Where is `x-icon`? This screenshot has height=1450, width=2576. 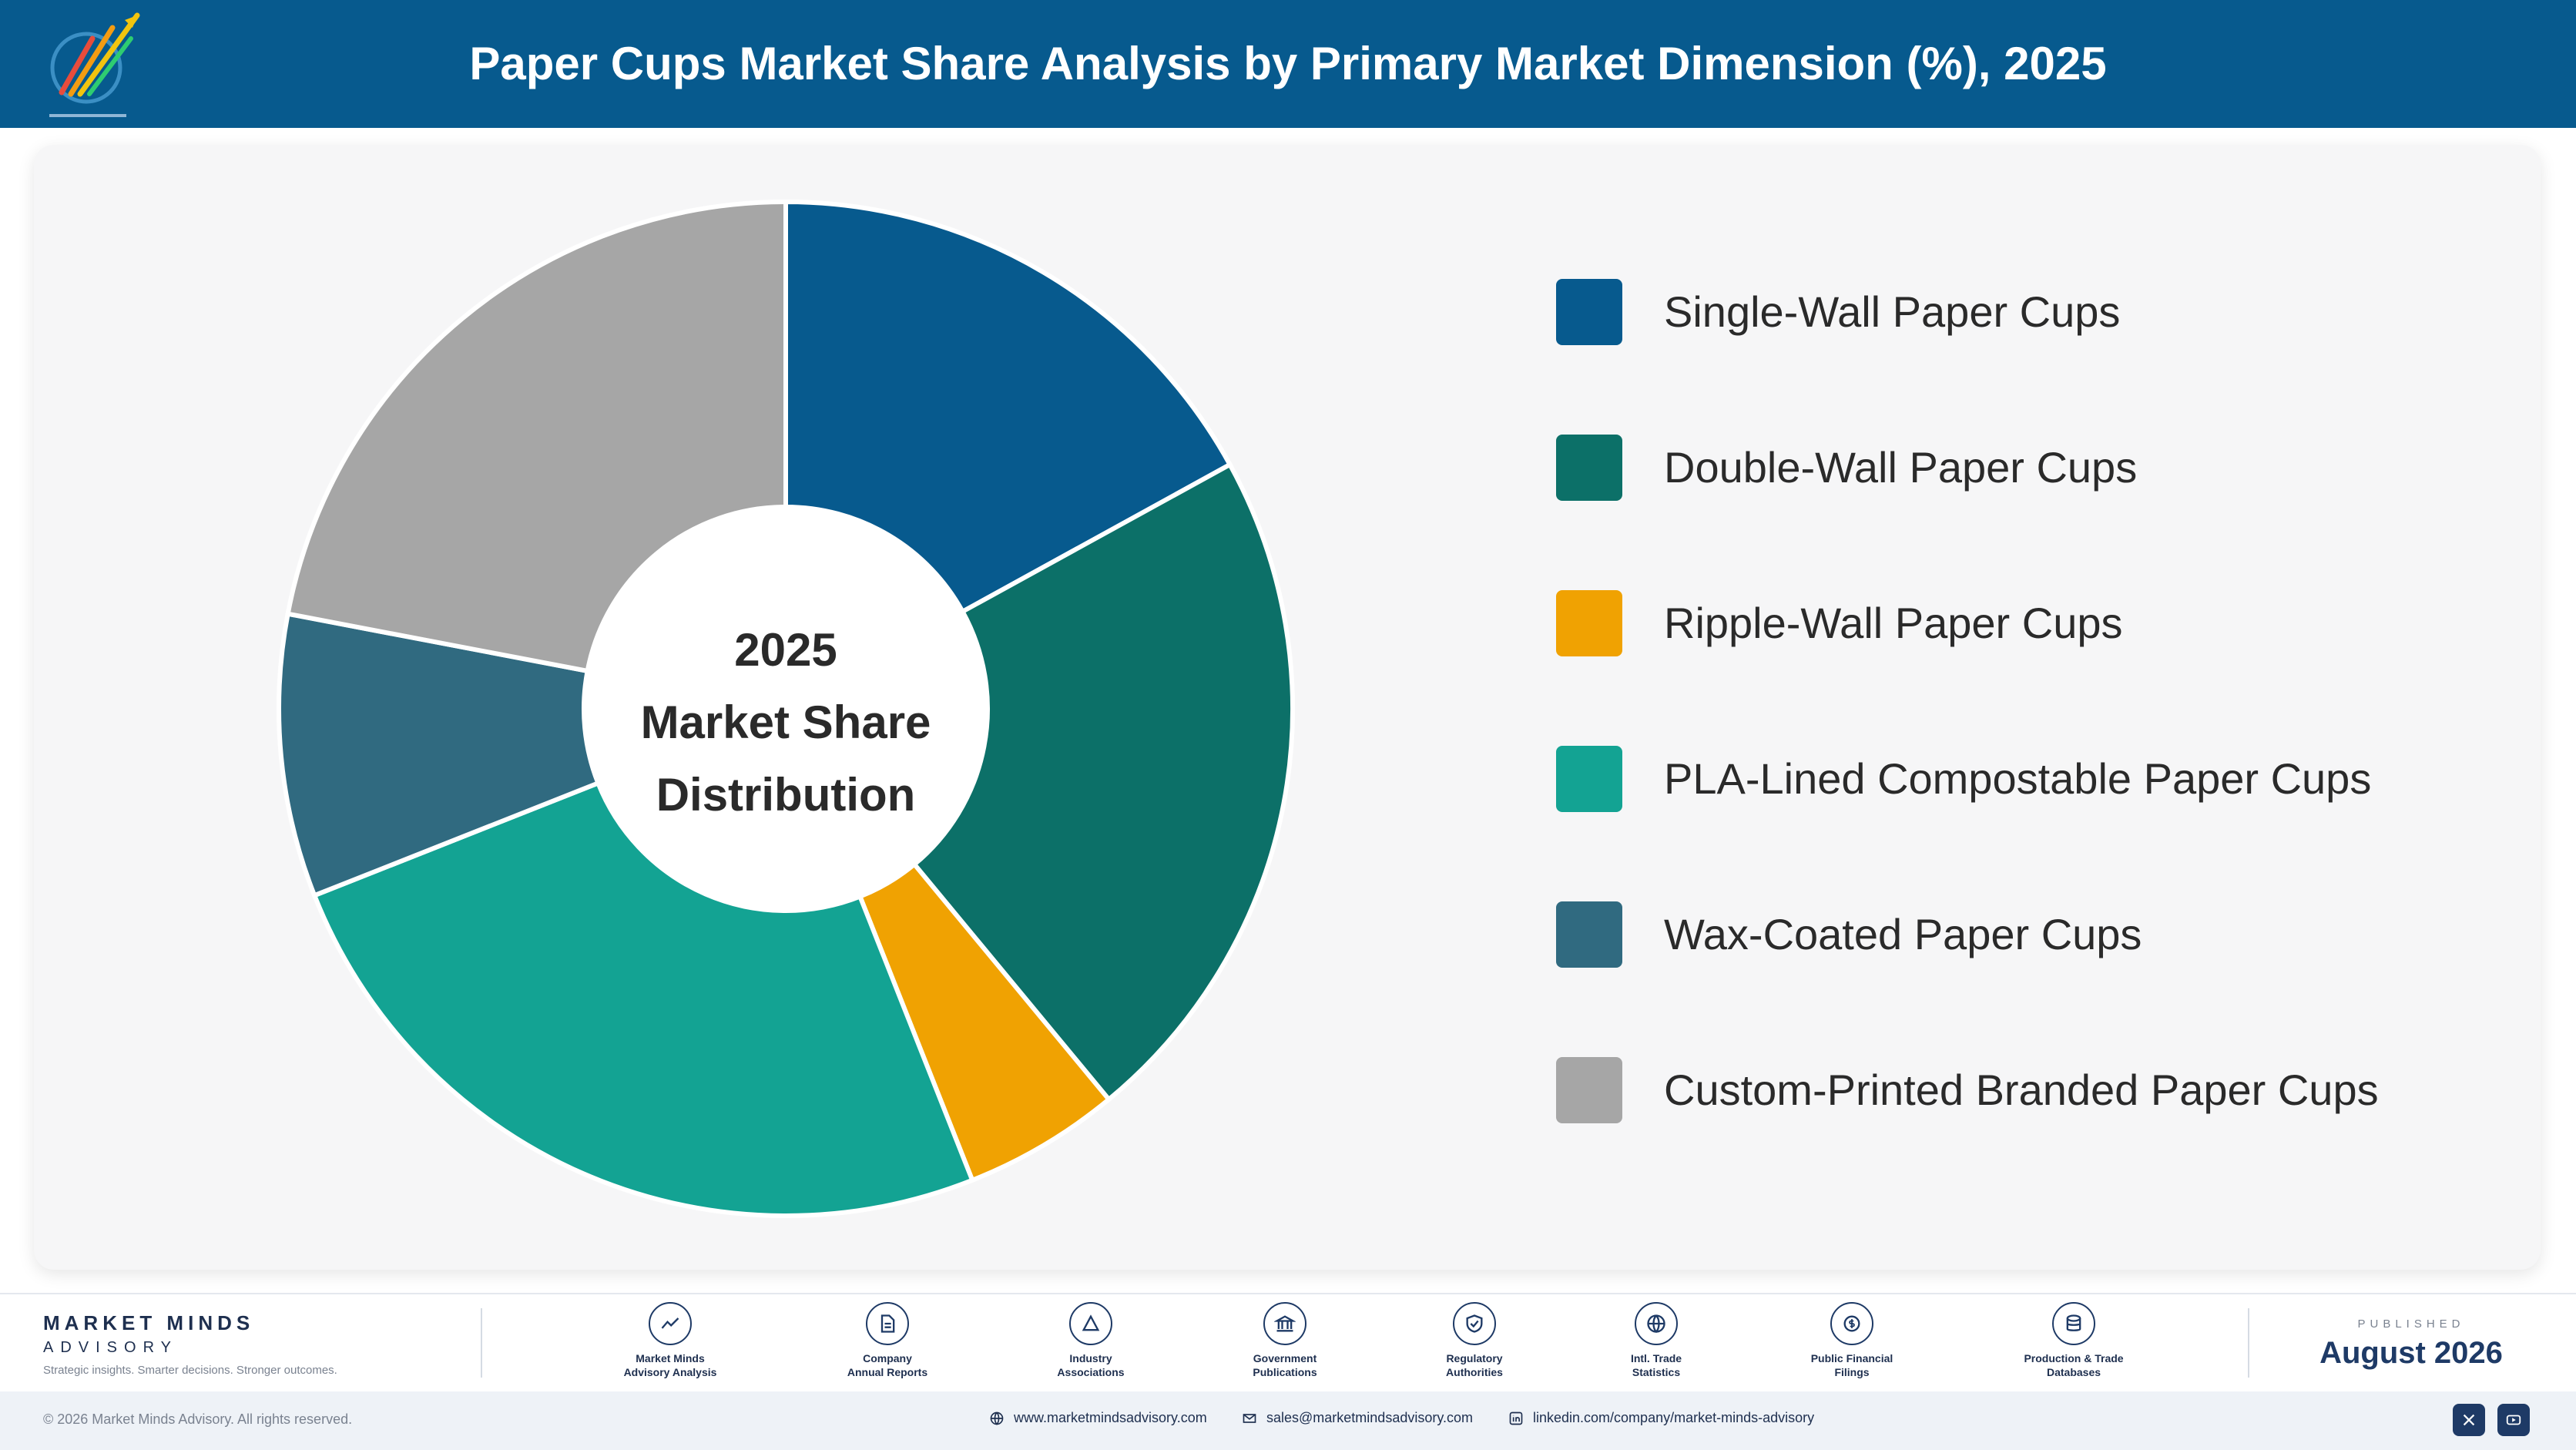
x-icon is located at coordinates (2469, 1420).